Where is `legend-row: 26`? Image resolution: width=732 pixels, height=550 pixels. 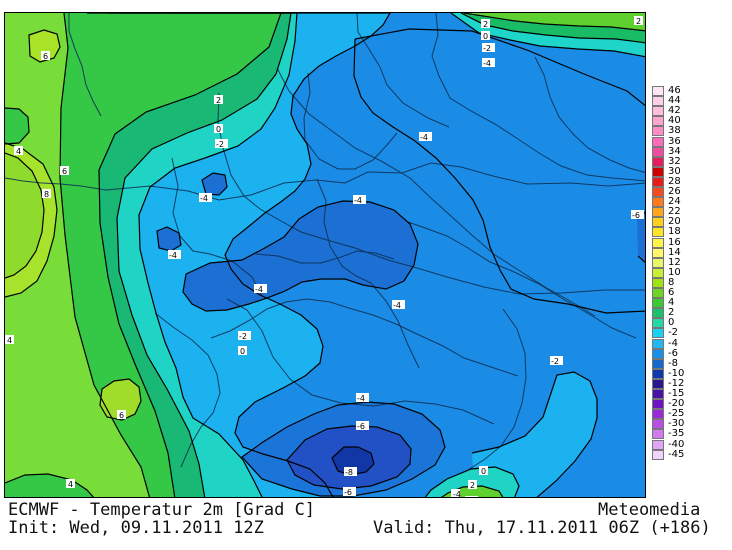 legend-row: 26 is located at coordinates (687, 191).